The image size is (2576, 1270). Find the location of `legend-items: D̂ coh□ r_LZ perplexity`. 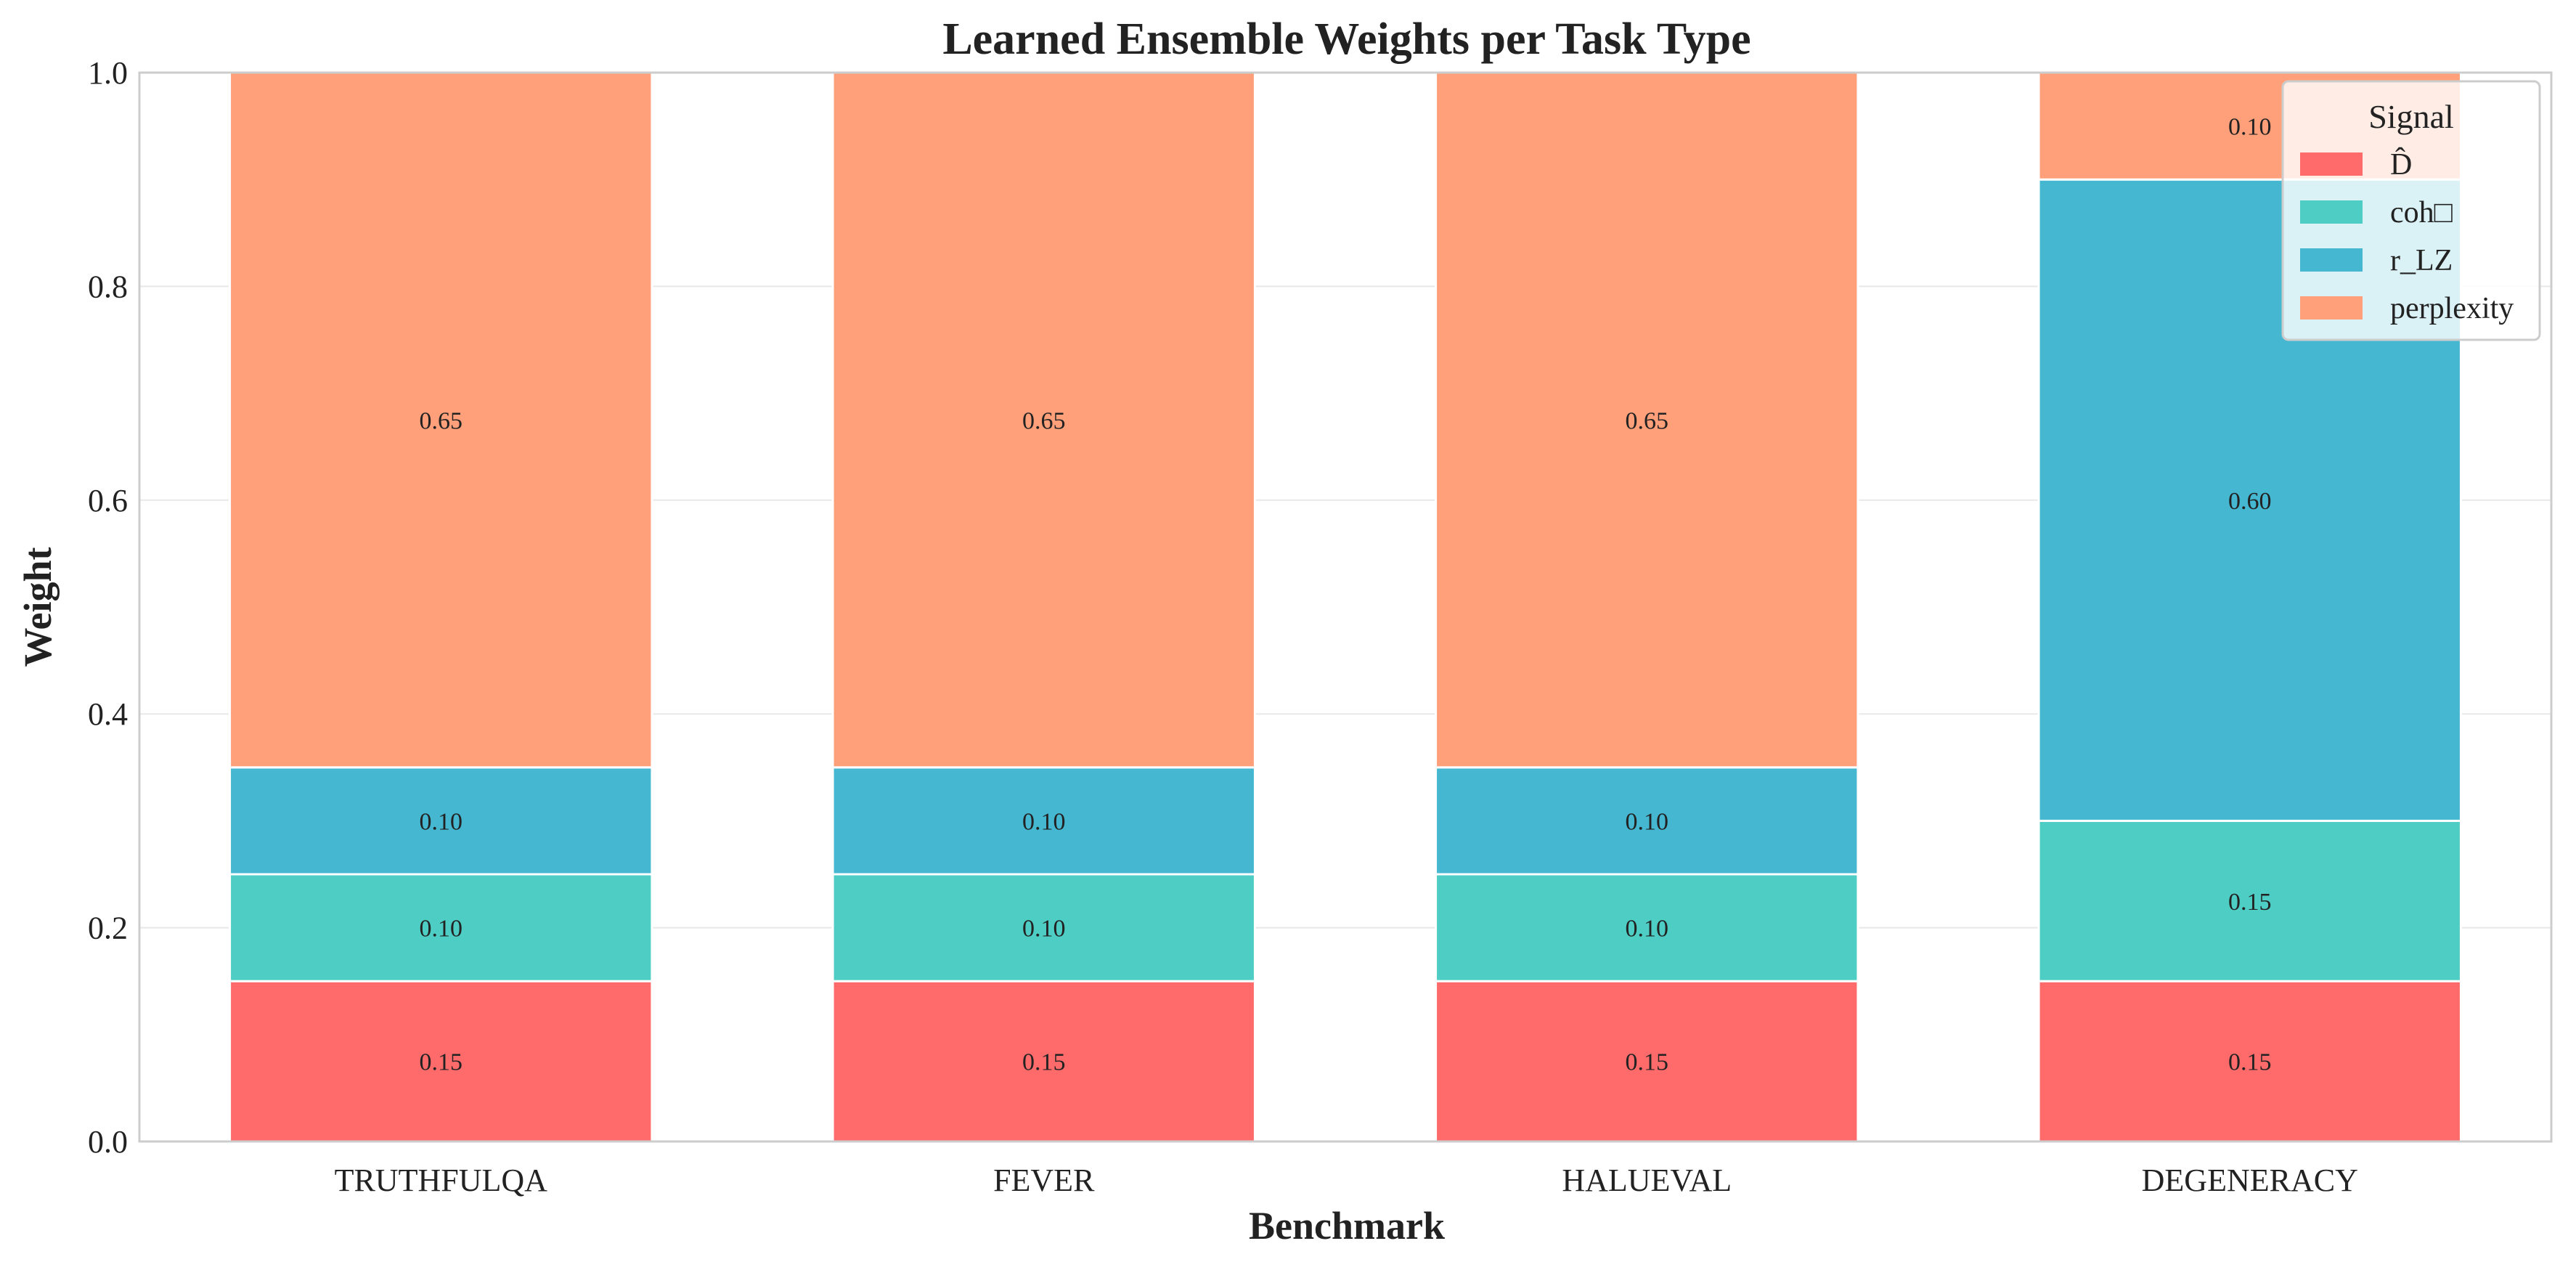

legend-items: D̂ coh□ r_LZ perplexity is located at coordinates (2407, 236).